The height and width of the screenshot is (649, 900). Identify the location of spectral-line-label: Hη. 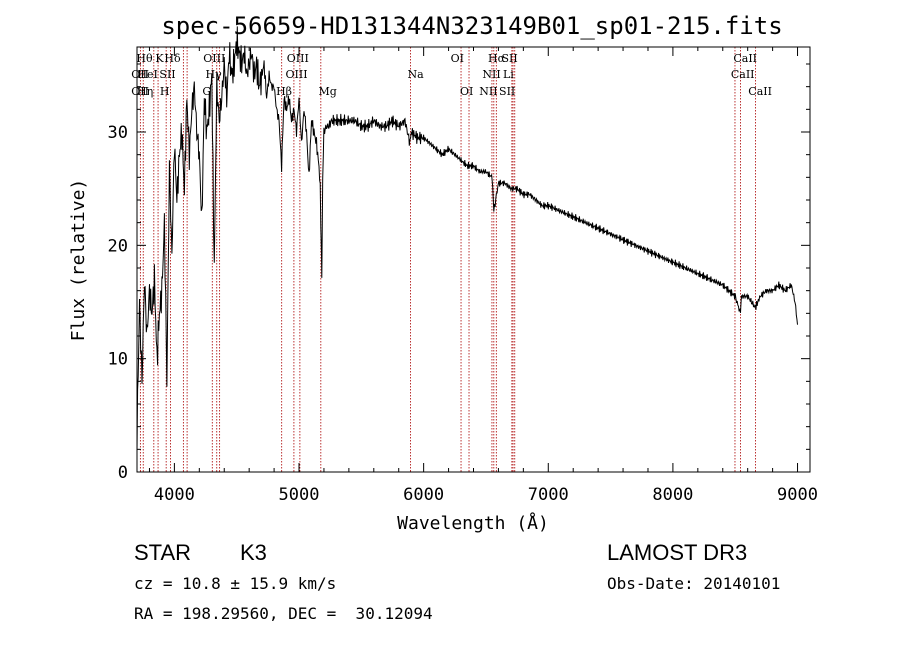
(145, 91).